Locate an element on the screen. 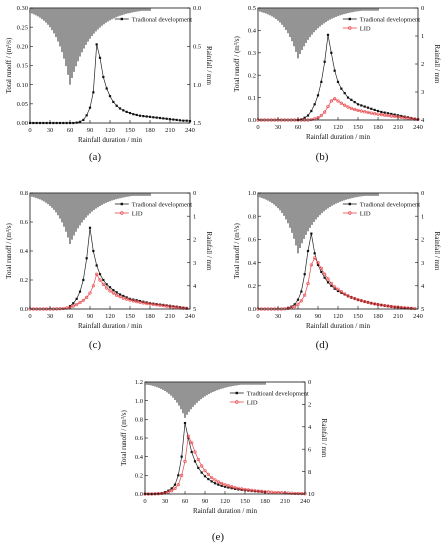 This screenshot has width=442, height=550. y-tick-label: 0.20 is located at coordinates (22, 47).